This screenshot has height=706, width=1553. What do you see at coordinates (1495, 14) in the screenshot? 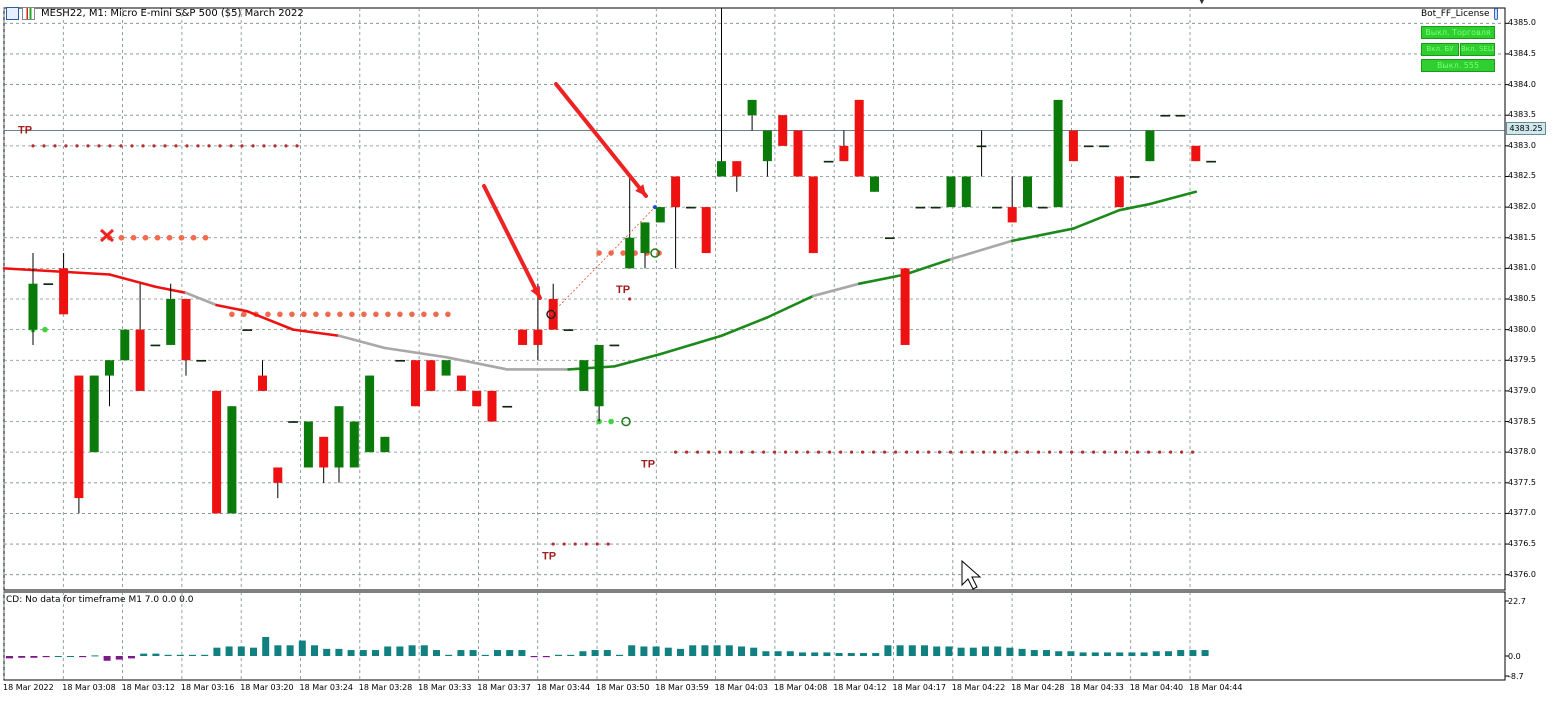
I see `bot-settings-icon` at bounding box center [1495, 14].